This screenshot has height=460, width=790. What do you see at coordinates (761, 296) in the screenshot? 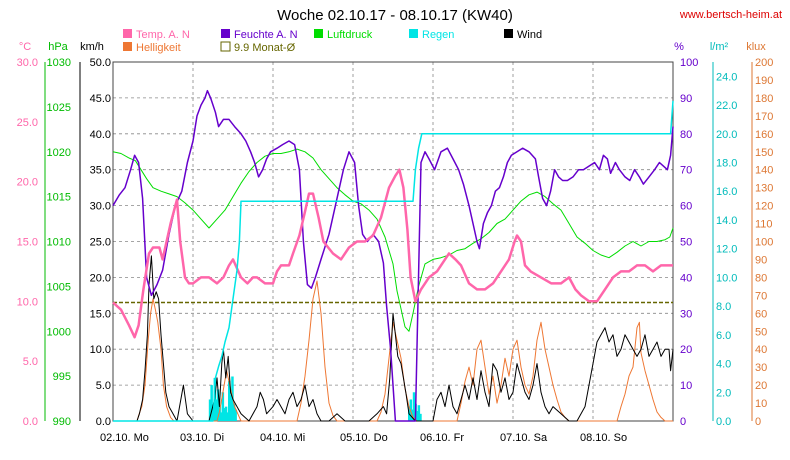
I see `tick-label-lux: 70` at bounding box center [761, 296].